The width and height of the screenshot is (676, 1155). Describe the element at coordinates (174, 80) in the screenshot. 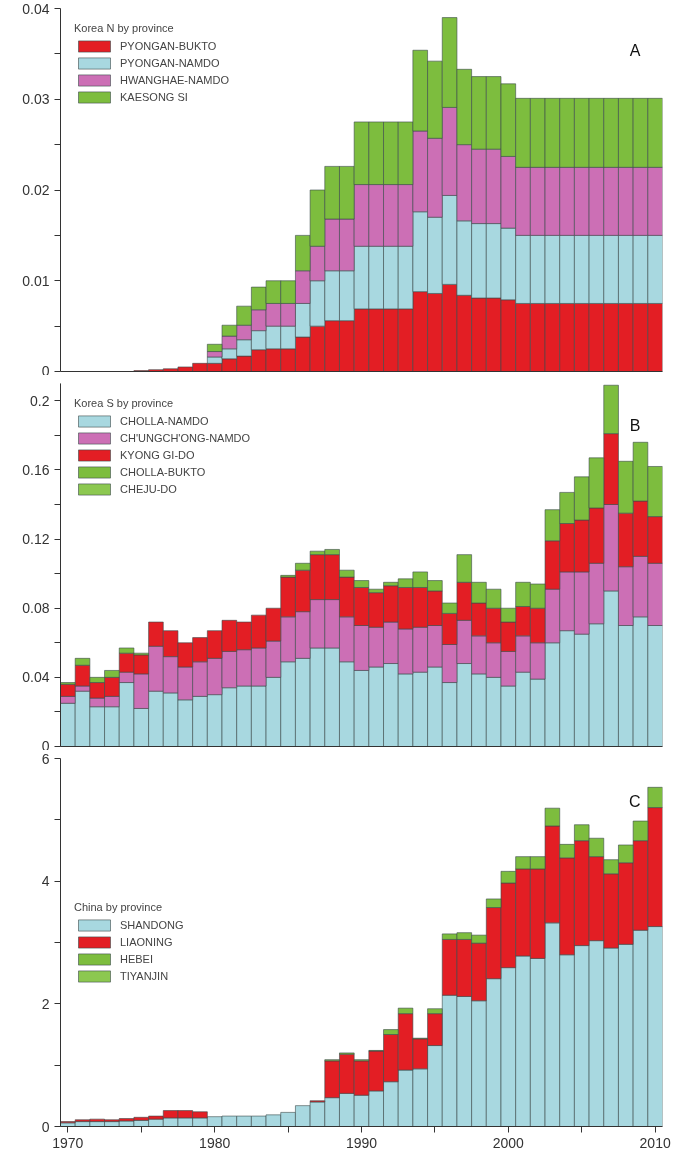

I see `legend-label: HWANGHAE-NAMDO` at that location.